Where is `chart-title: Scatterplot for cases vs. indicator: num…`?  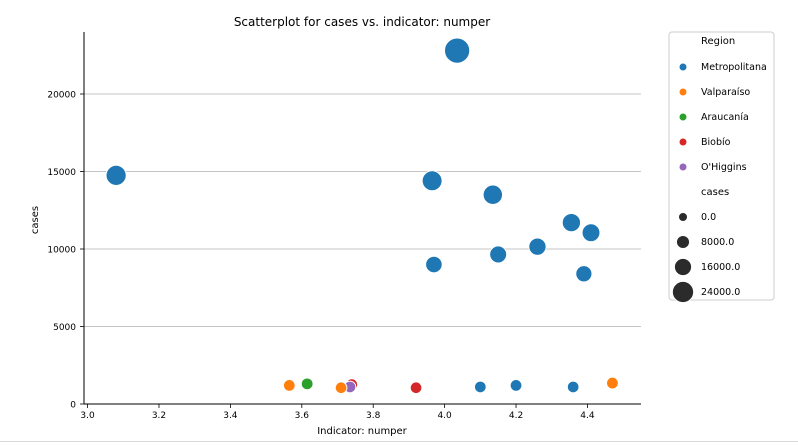 chart-title: Scatterplot for cases vs. indicator: num… is located at coordinates (362, 22).